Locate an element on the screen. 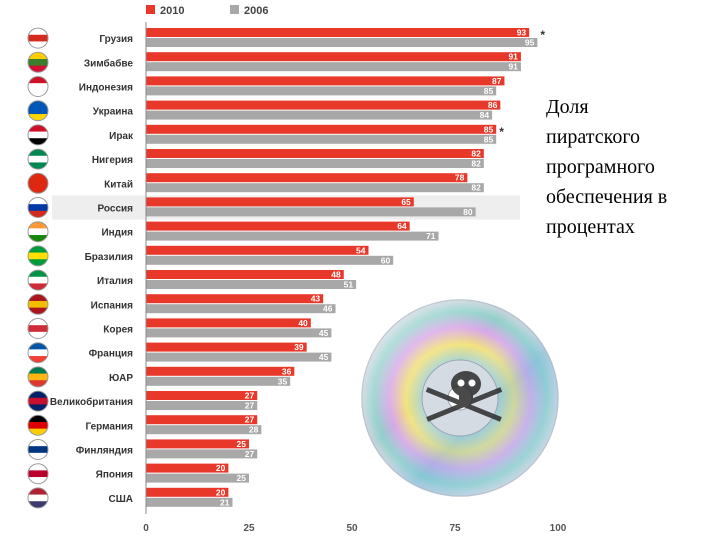 This screenshot has height=540, width=720. korea-flag-icon is located at coordinates (38, 328).